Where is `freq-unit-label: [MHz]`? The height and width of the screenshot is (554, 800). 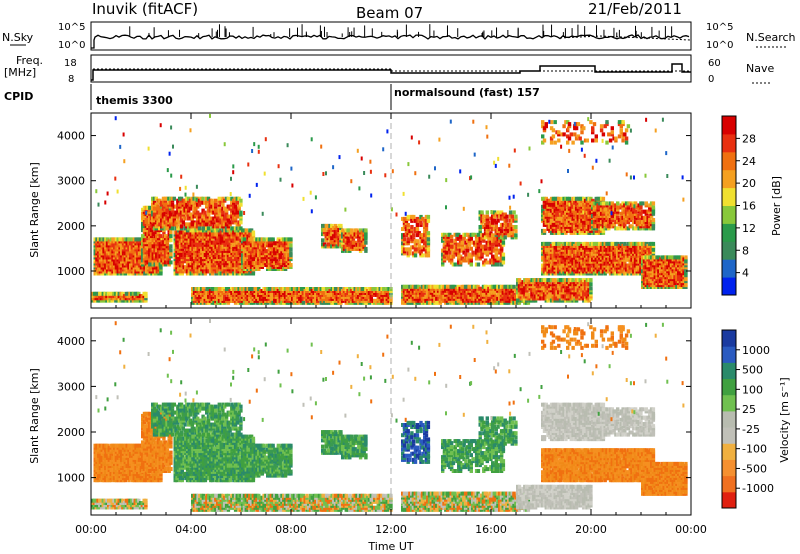 freq-unit-label: [MHz] is located at coordinates (20, 72).